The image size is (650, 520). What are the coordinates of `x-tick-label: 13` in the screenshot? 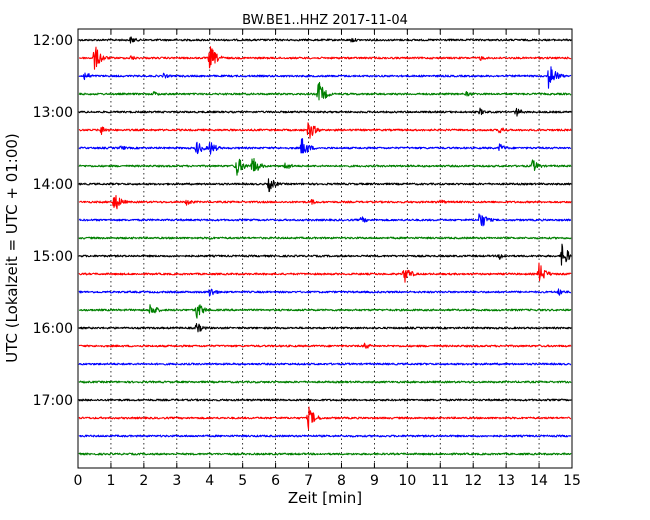 It's located at (506, 481).